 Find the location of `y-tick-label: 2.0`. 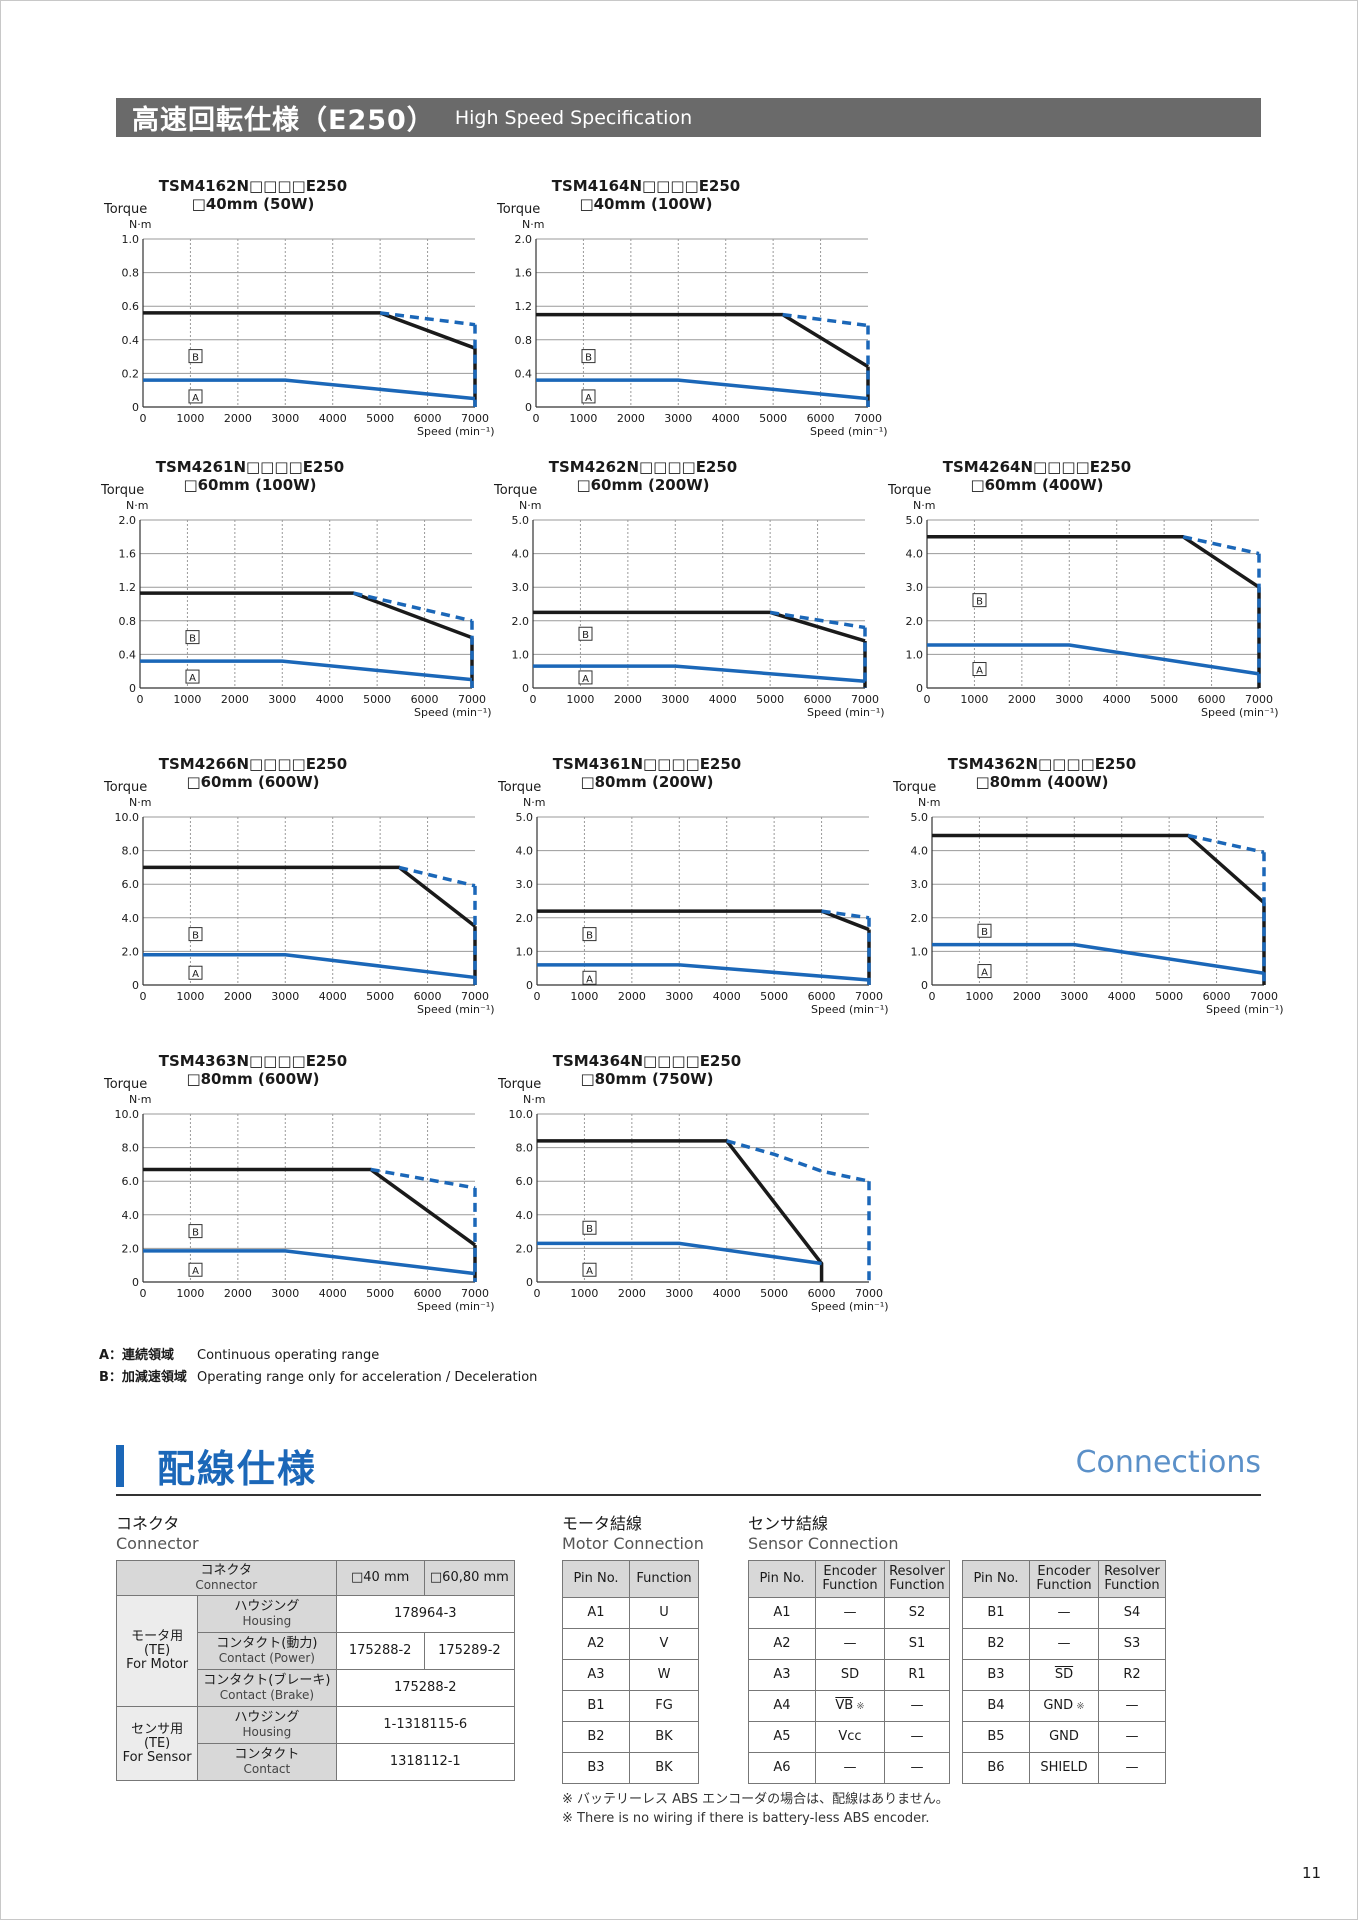

y-tick-label: 2.0 is located at coordinates (131, 1248).